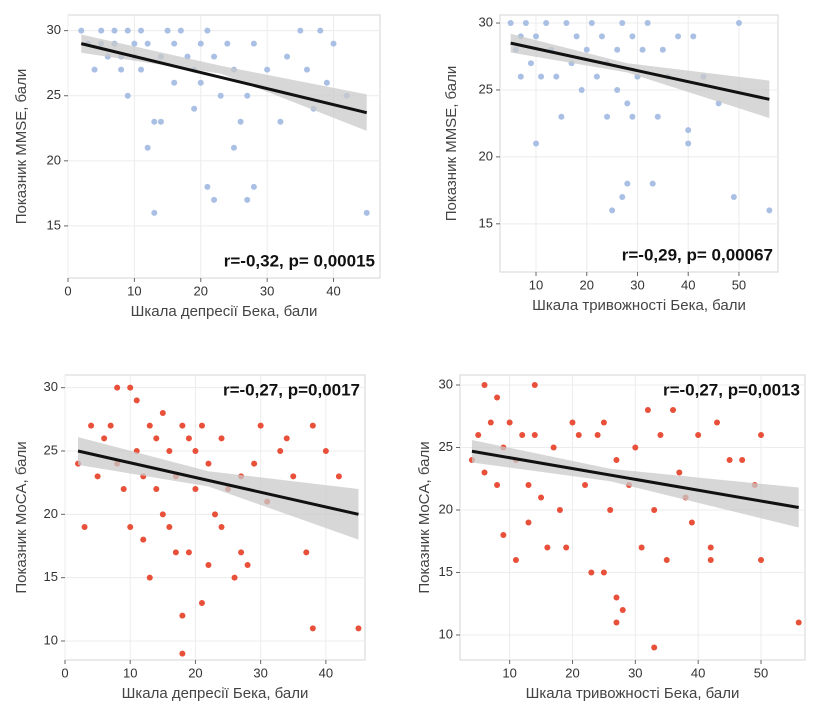 Image resolution: width=822 pixels, height=719 pixels. I want to click on x-tick-label: 10, so click(130, 672).